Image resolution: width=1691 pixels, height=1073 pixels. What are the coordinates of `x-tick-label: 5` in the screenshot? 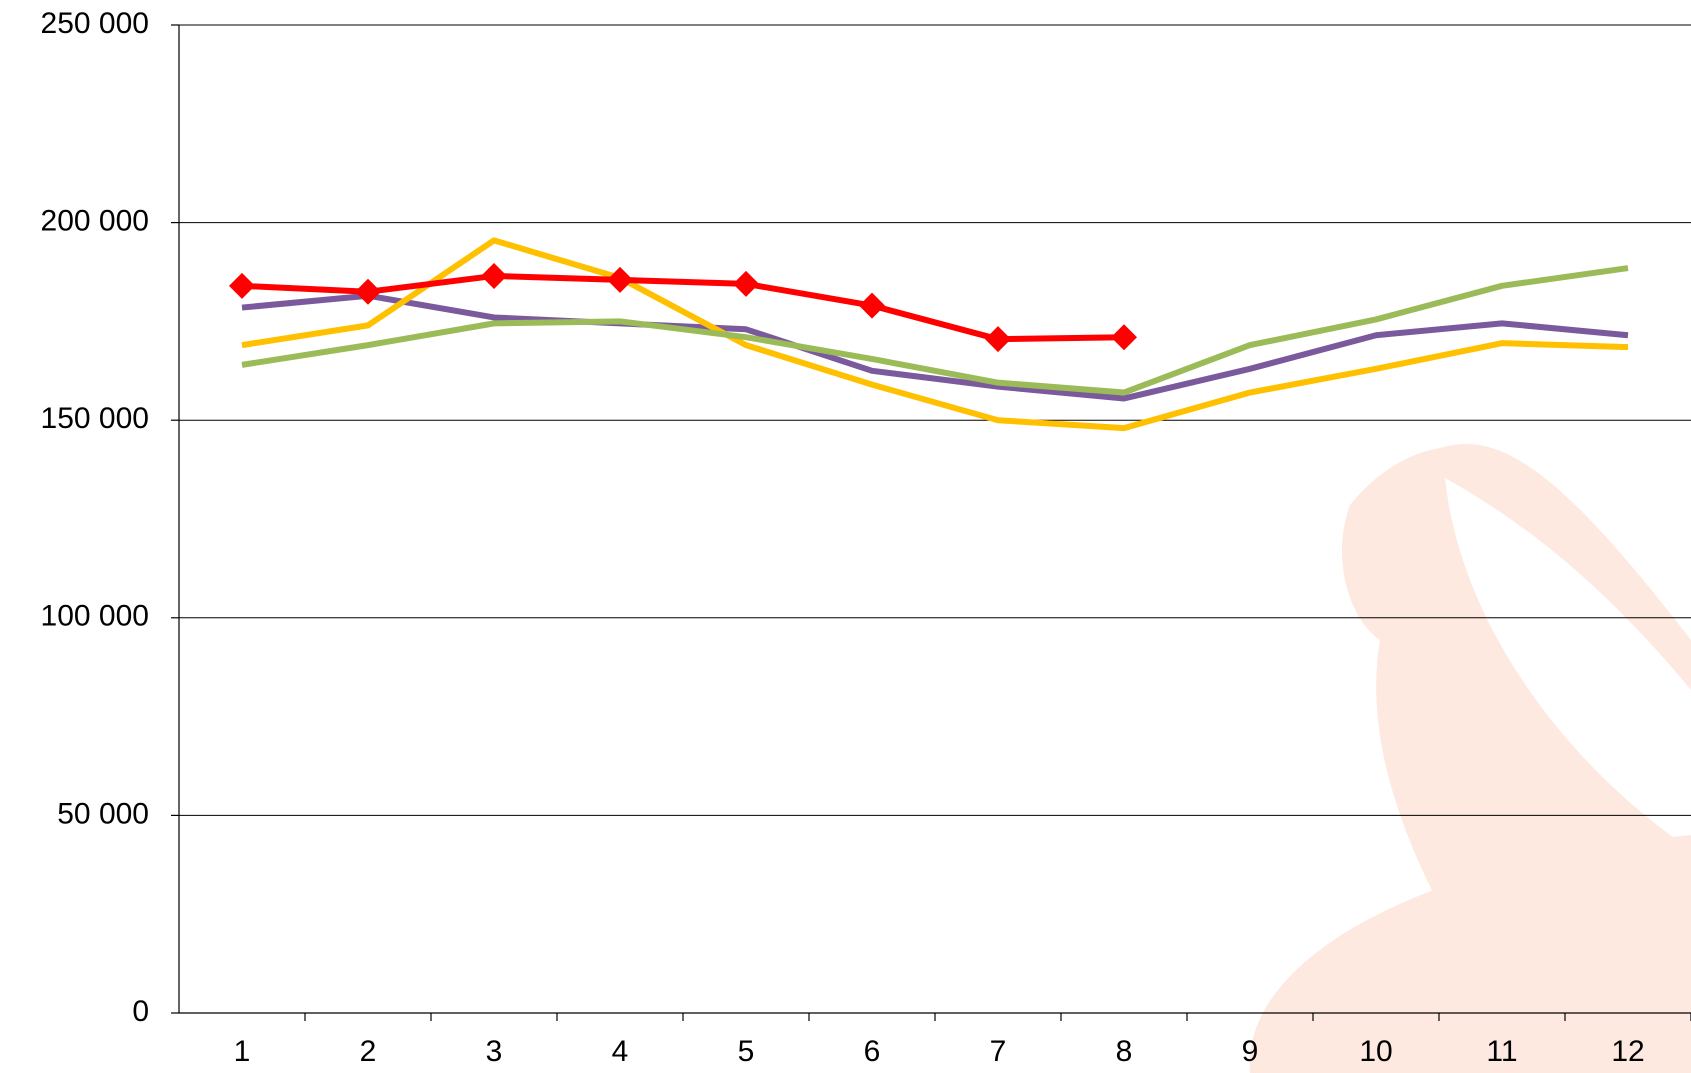 It's located at (746, 1051).